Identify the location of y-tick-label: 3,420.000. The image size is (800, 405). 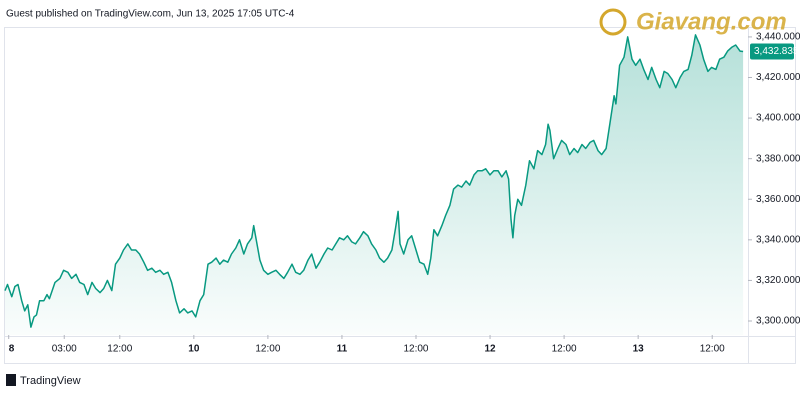
(778, 77).